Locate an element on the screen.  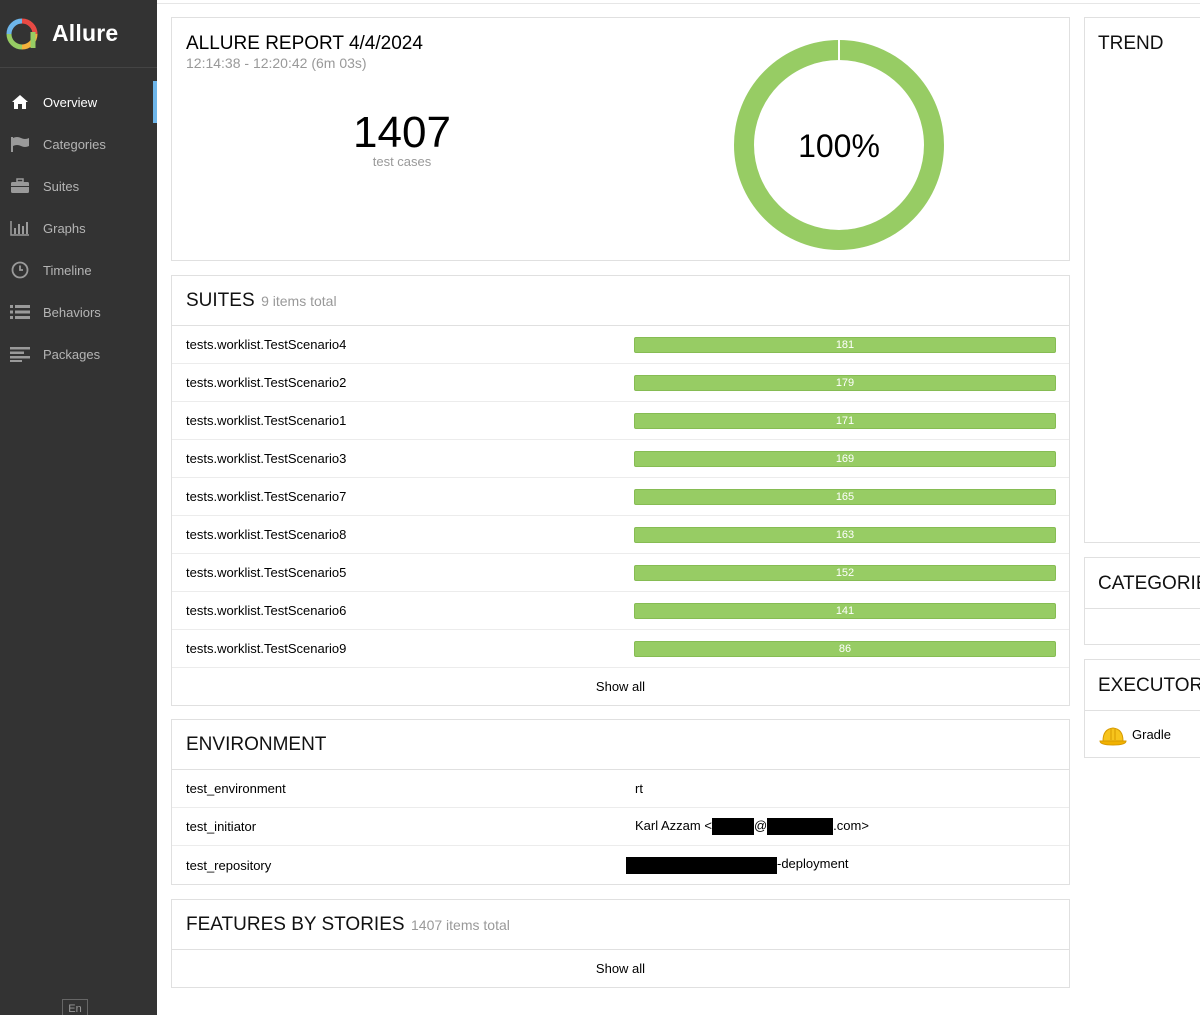
language-toggle: En is located at coordinates (75, 1007).